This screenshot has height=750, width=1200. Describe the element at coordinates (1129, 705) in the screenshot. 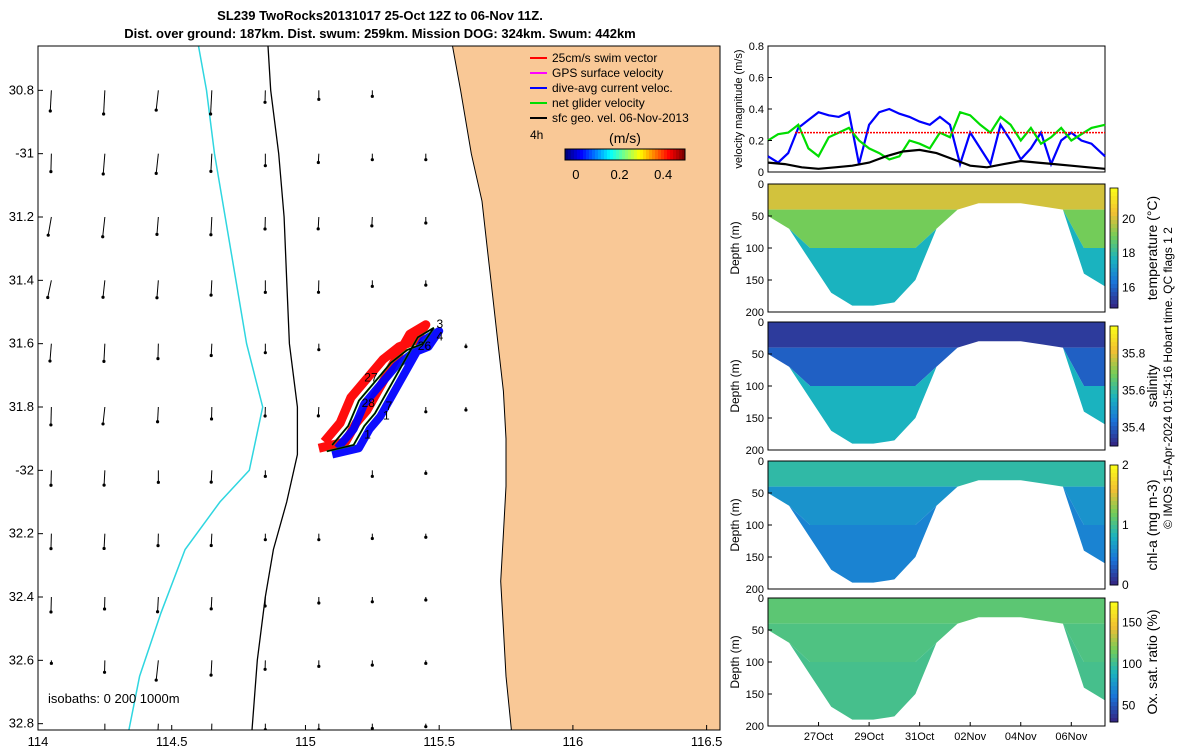

I see `section-colorbar-tick-label: 50` at that location.